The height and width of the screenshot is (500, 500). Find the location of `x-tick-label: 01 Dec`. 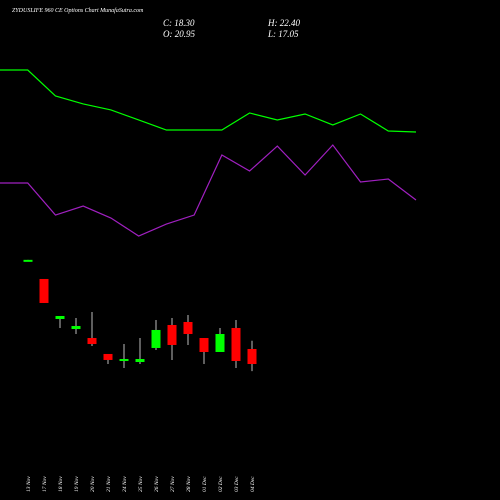

x-tick-label: 01 Dec is located at coordinates (205, 484).